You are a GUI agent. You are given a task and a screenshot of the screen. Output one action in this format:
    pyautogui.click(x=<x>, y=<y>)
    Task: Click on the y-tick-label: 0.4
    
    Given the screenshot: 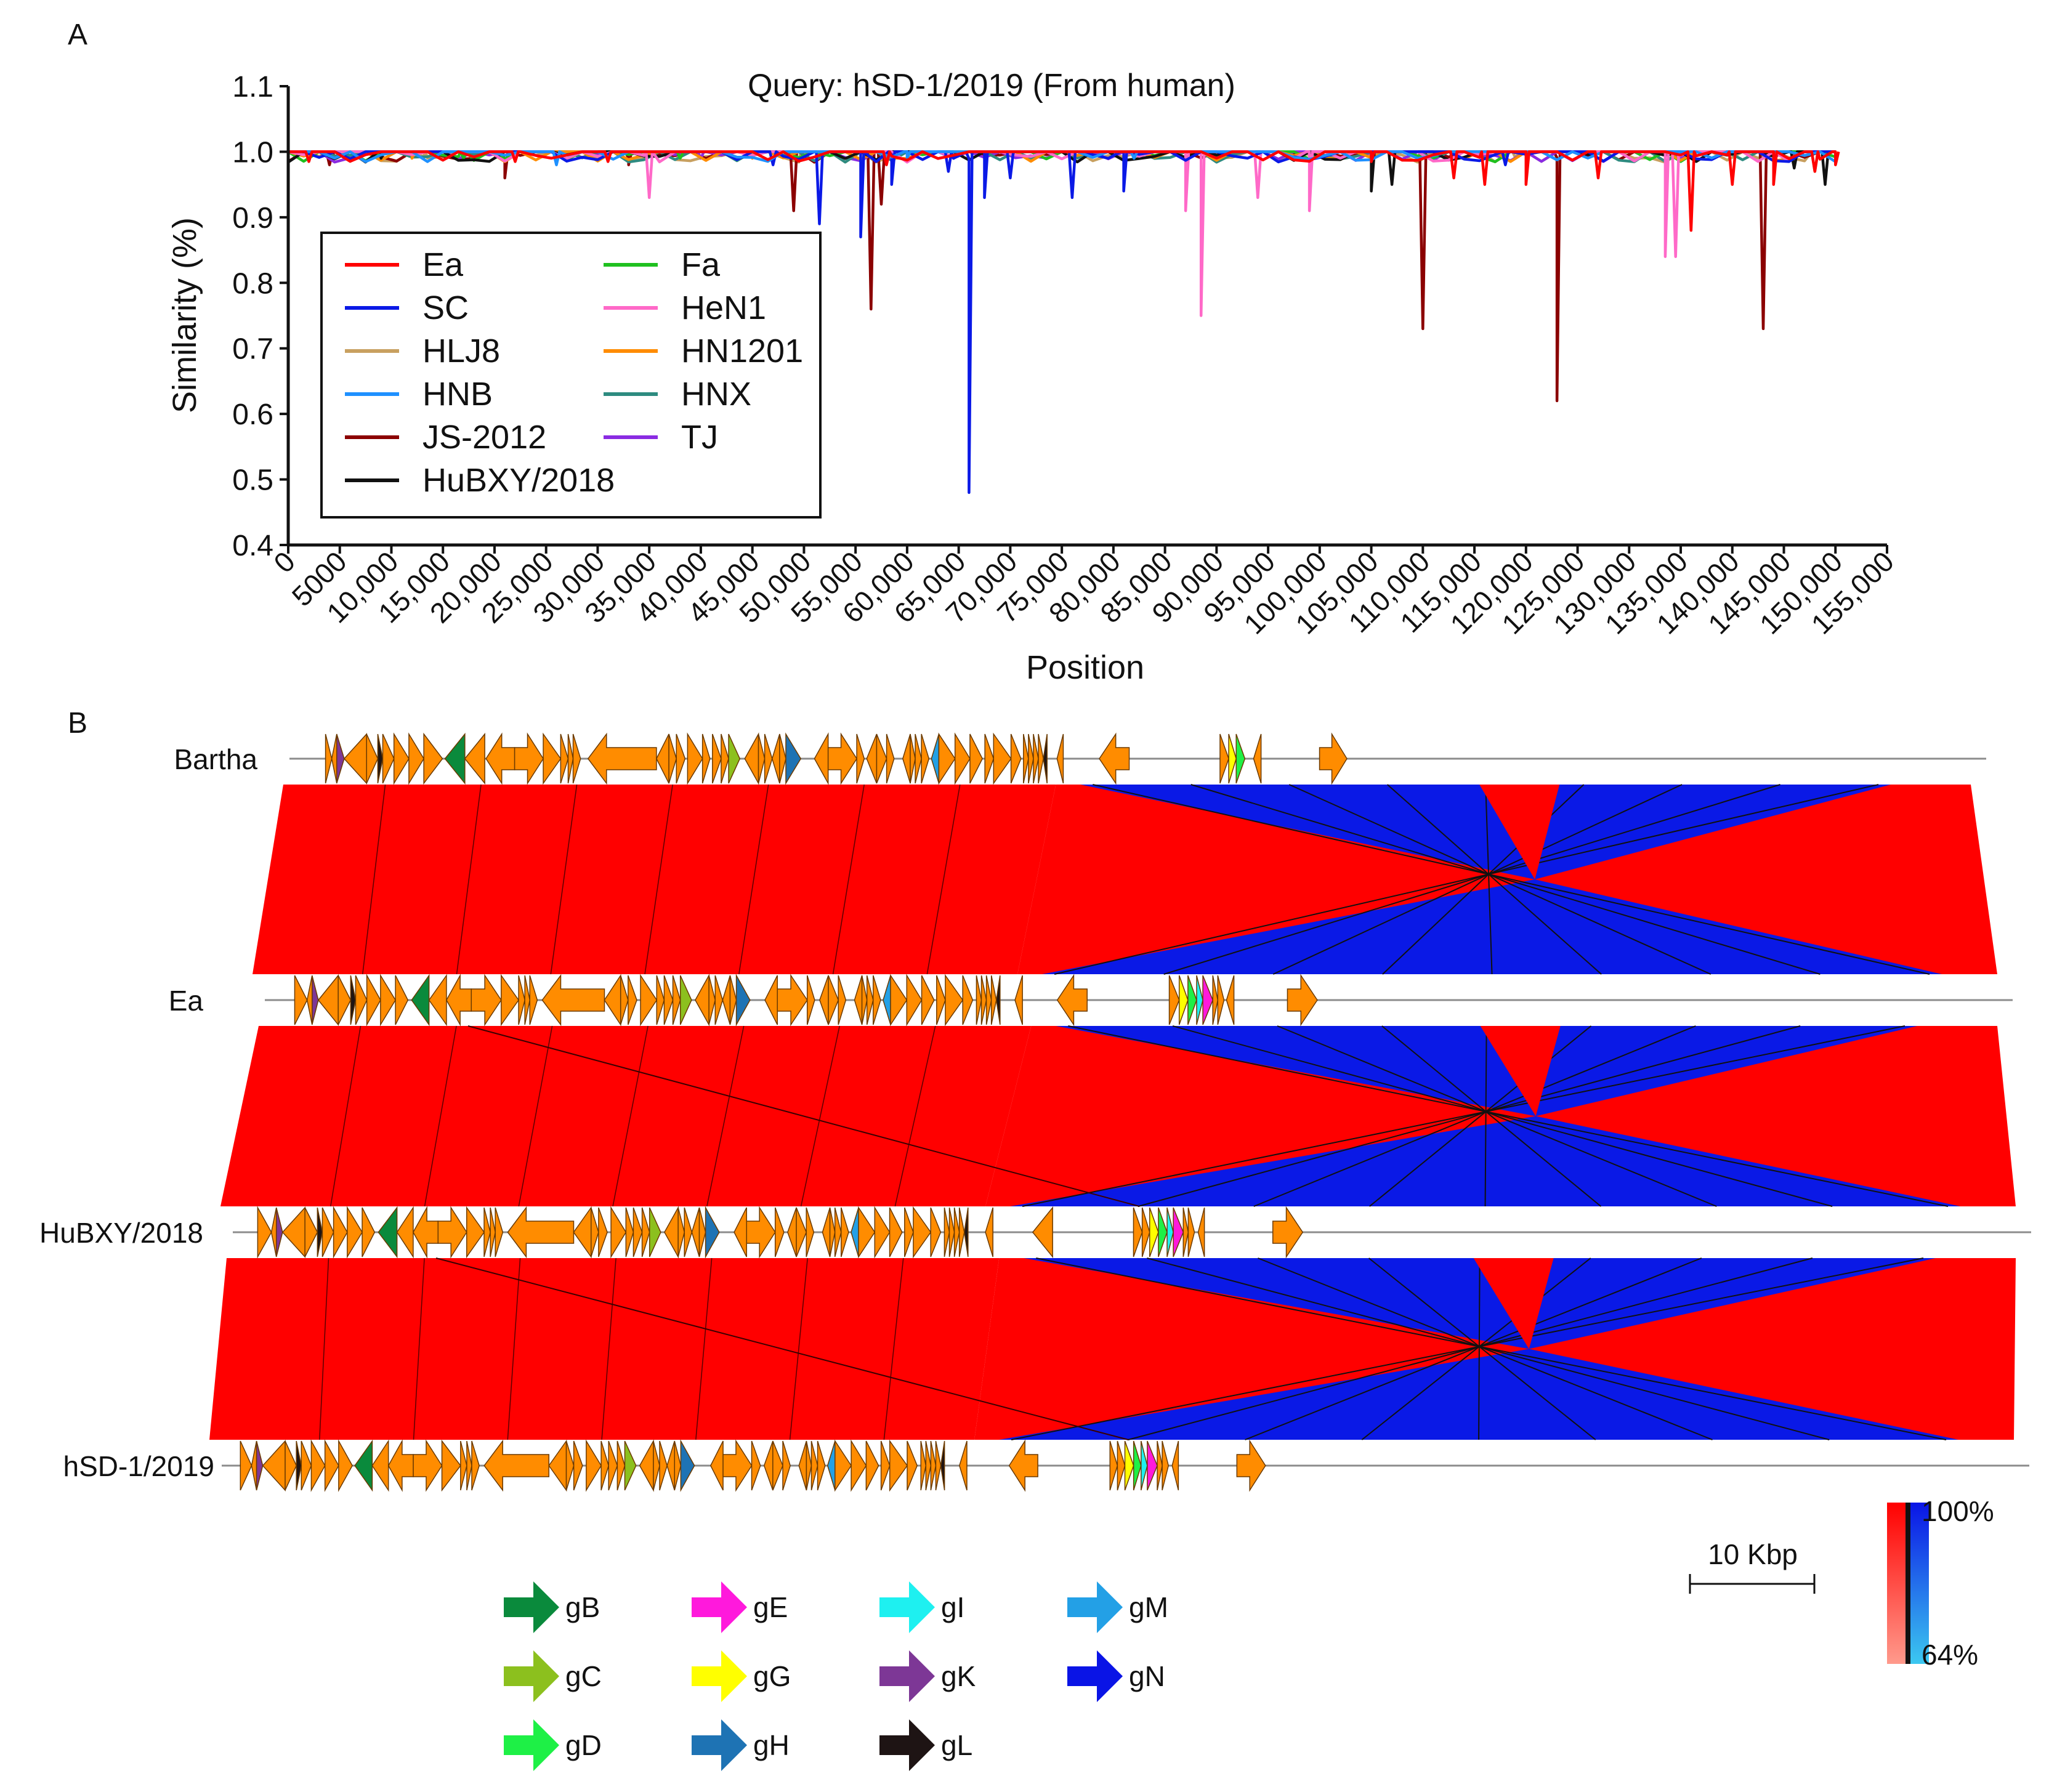 What is the action you would take?
    pyautogui.click(x=253, y=546)
    